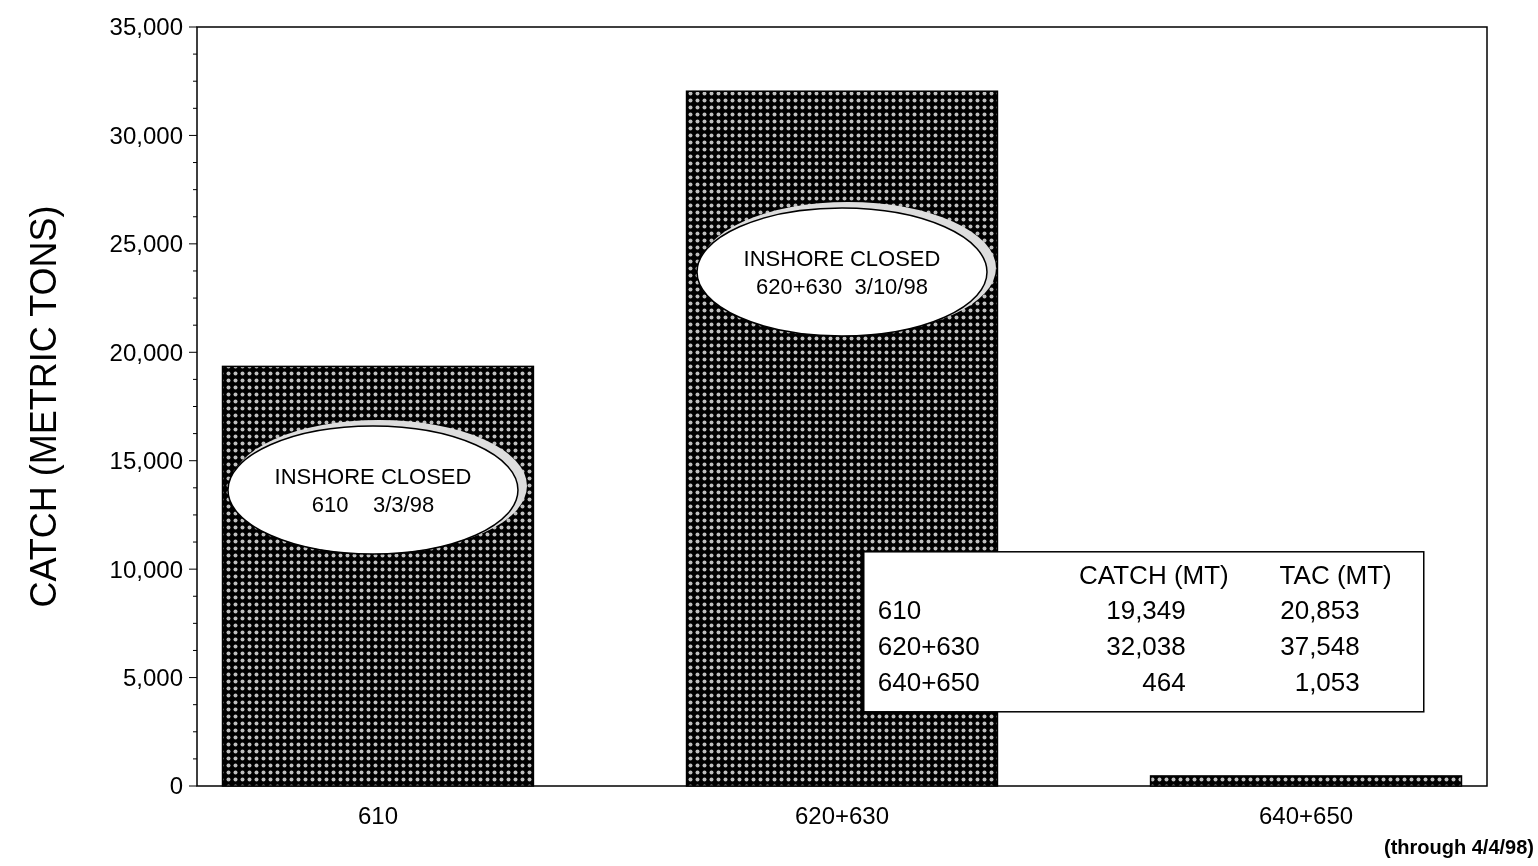 The width and height of the screenshot is (1538, 866). I want to click on annotation: 1,053, so click(1327, 681).